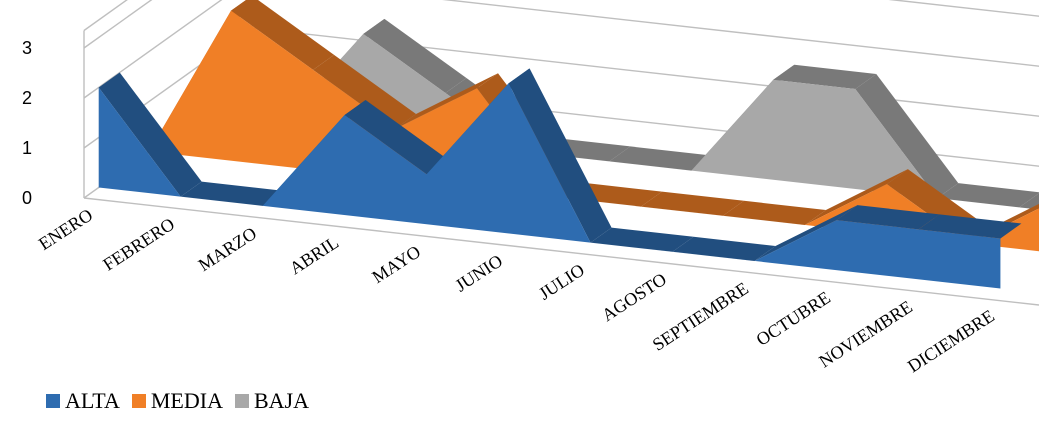 This screenshot has height=443, width=1039. What do you see at coordinates (27, 123) in the screenshot?
I see `y-axis-ticks: 0 1 2 3` at bounding box center [27, 123].